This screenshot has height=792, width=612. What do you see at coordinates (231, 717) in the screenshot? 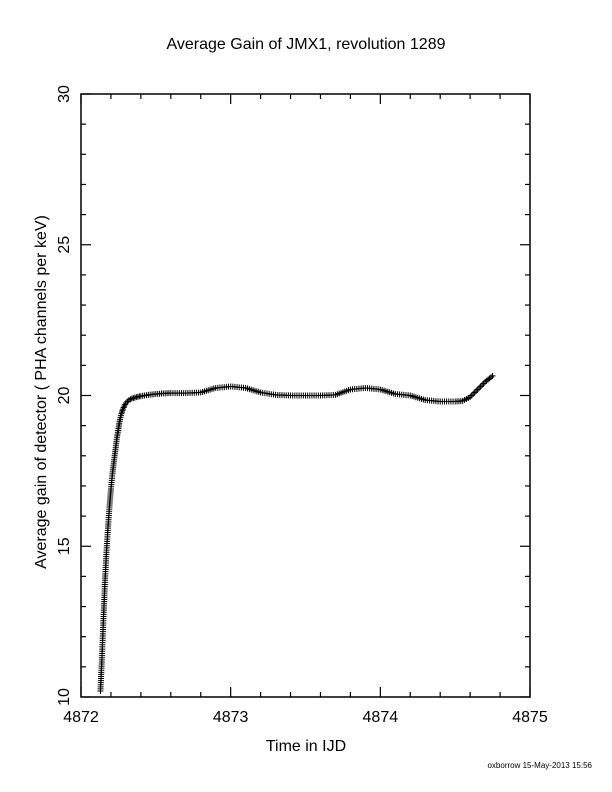
I see `x-tick-label: 4873` at bounding box center [231, 717].